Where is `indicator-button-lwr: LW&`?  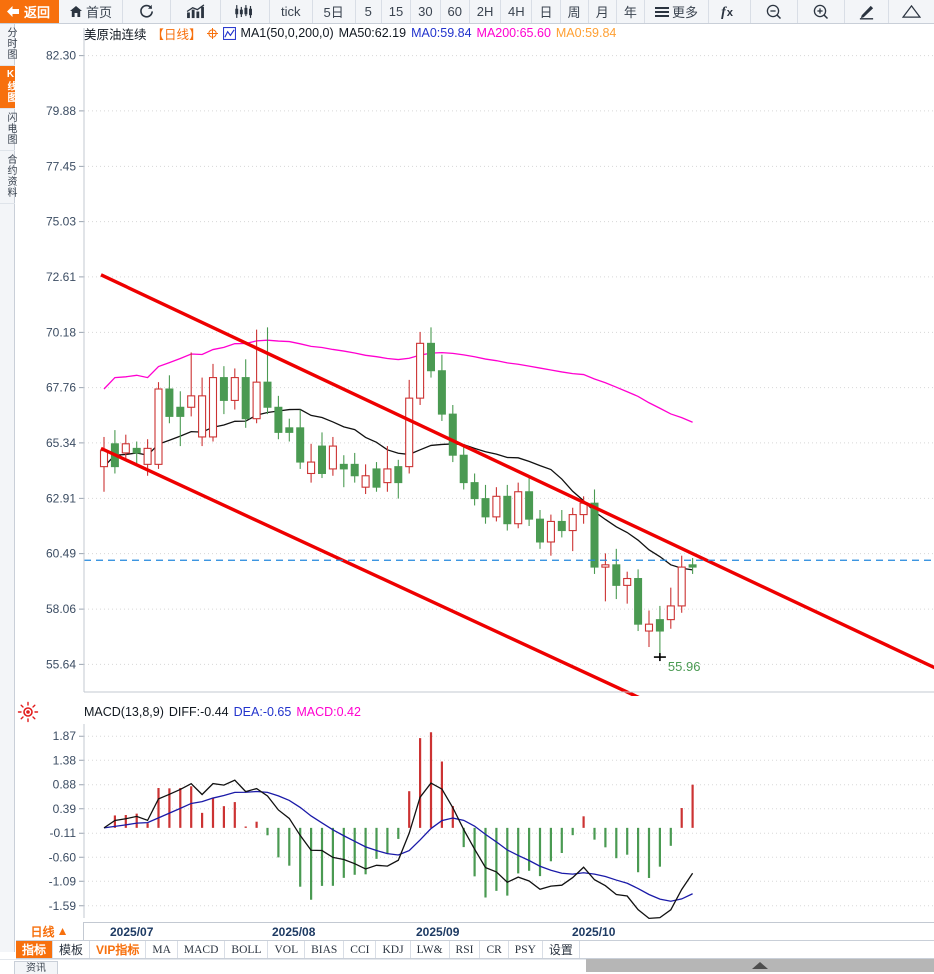
indicator-button-lwr: LW& is located at coordinates (430, 949).